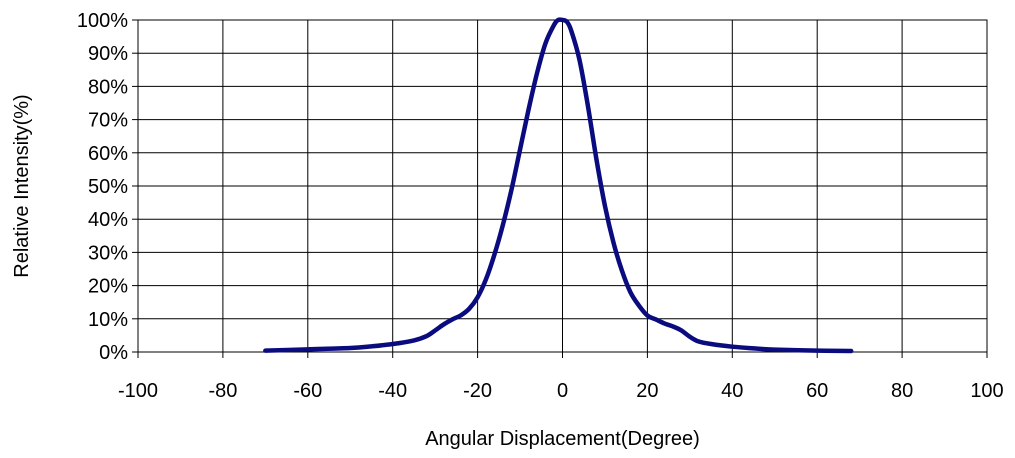 This screenshot has width=1015, height=458. Describe the element at coordinates (108, 87) in the screenshot. I see `y-tick-label: 80%` at that location.